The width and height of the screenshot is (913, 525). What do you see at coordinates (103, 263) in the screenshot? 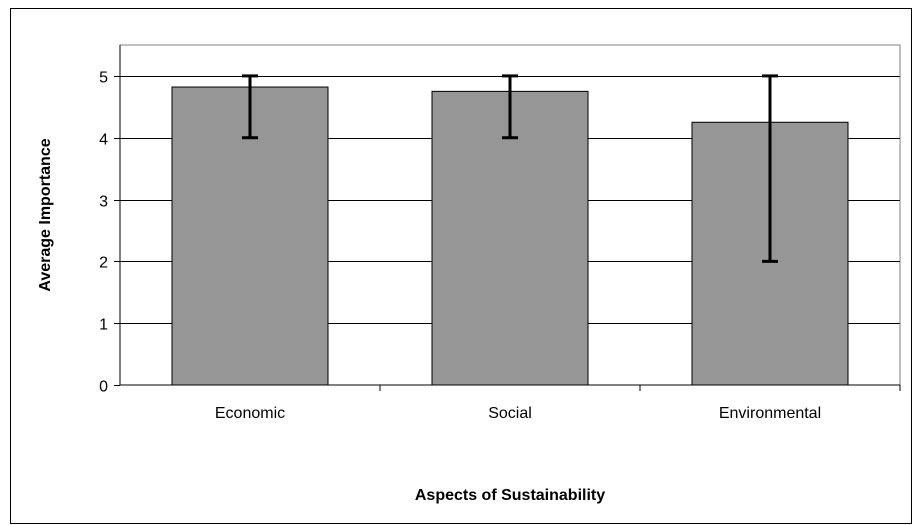
I see `y-tick-label: 2` at bounding box center [103, 263].